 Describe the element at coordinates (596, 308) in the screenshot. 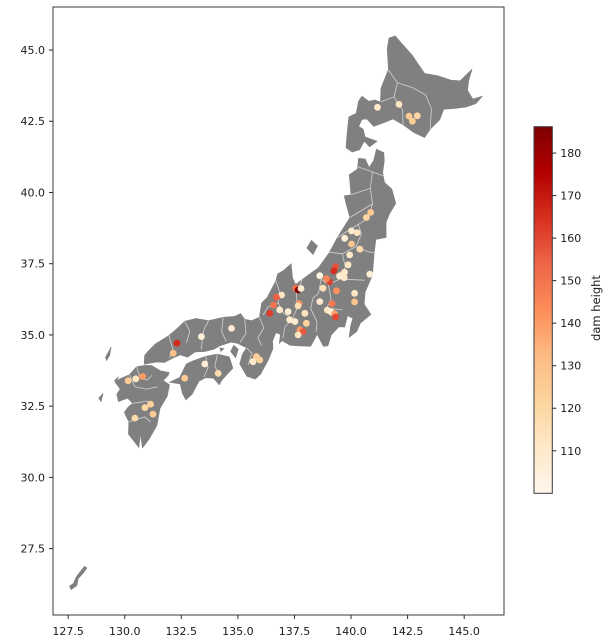

I see `colorbar-axis-label: dam height` at that location.